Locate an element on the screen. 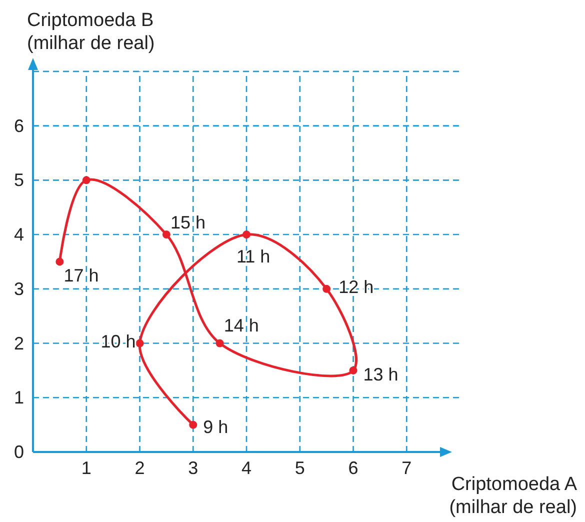 This screenshot has height=522, width=585. y-tick-label: 1 is located at coordinates (19, 398).